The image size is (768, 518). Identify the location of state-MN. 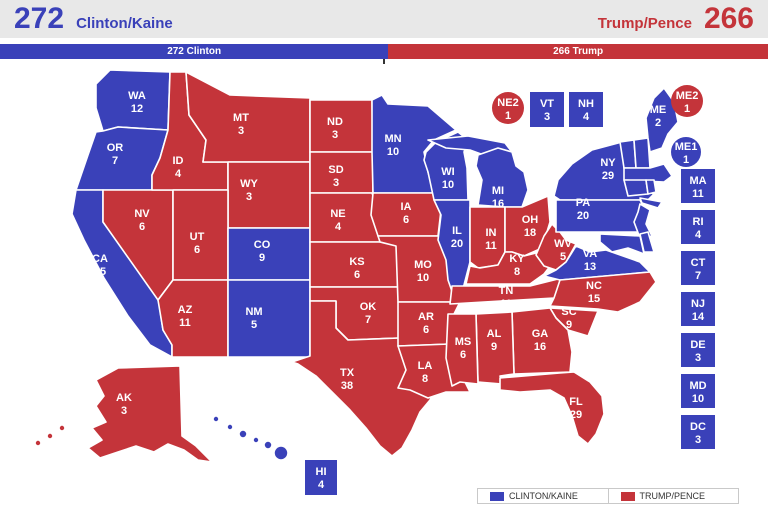
(414, 144).